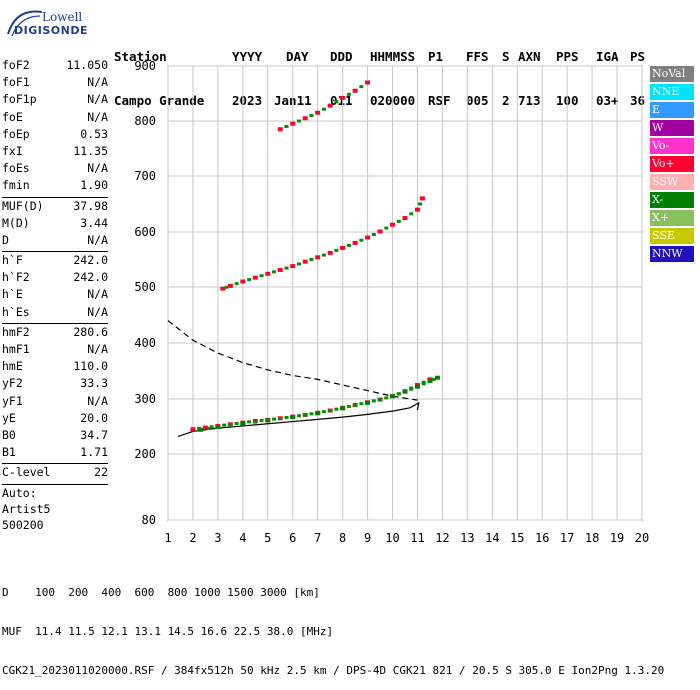 The width and height of the screenshot is (700, 690). I want to click on y-tick-label: 80, so click(149, 520).